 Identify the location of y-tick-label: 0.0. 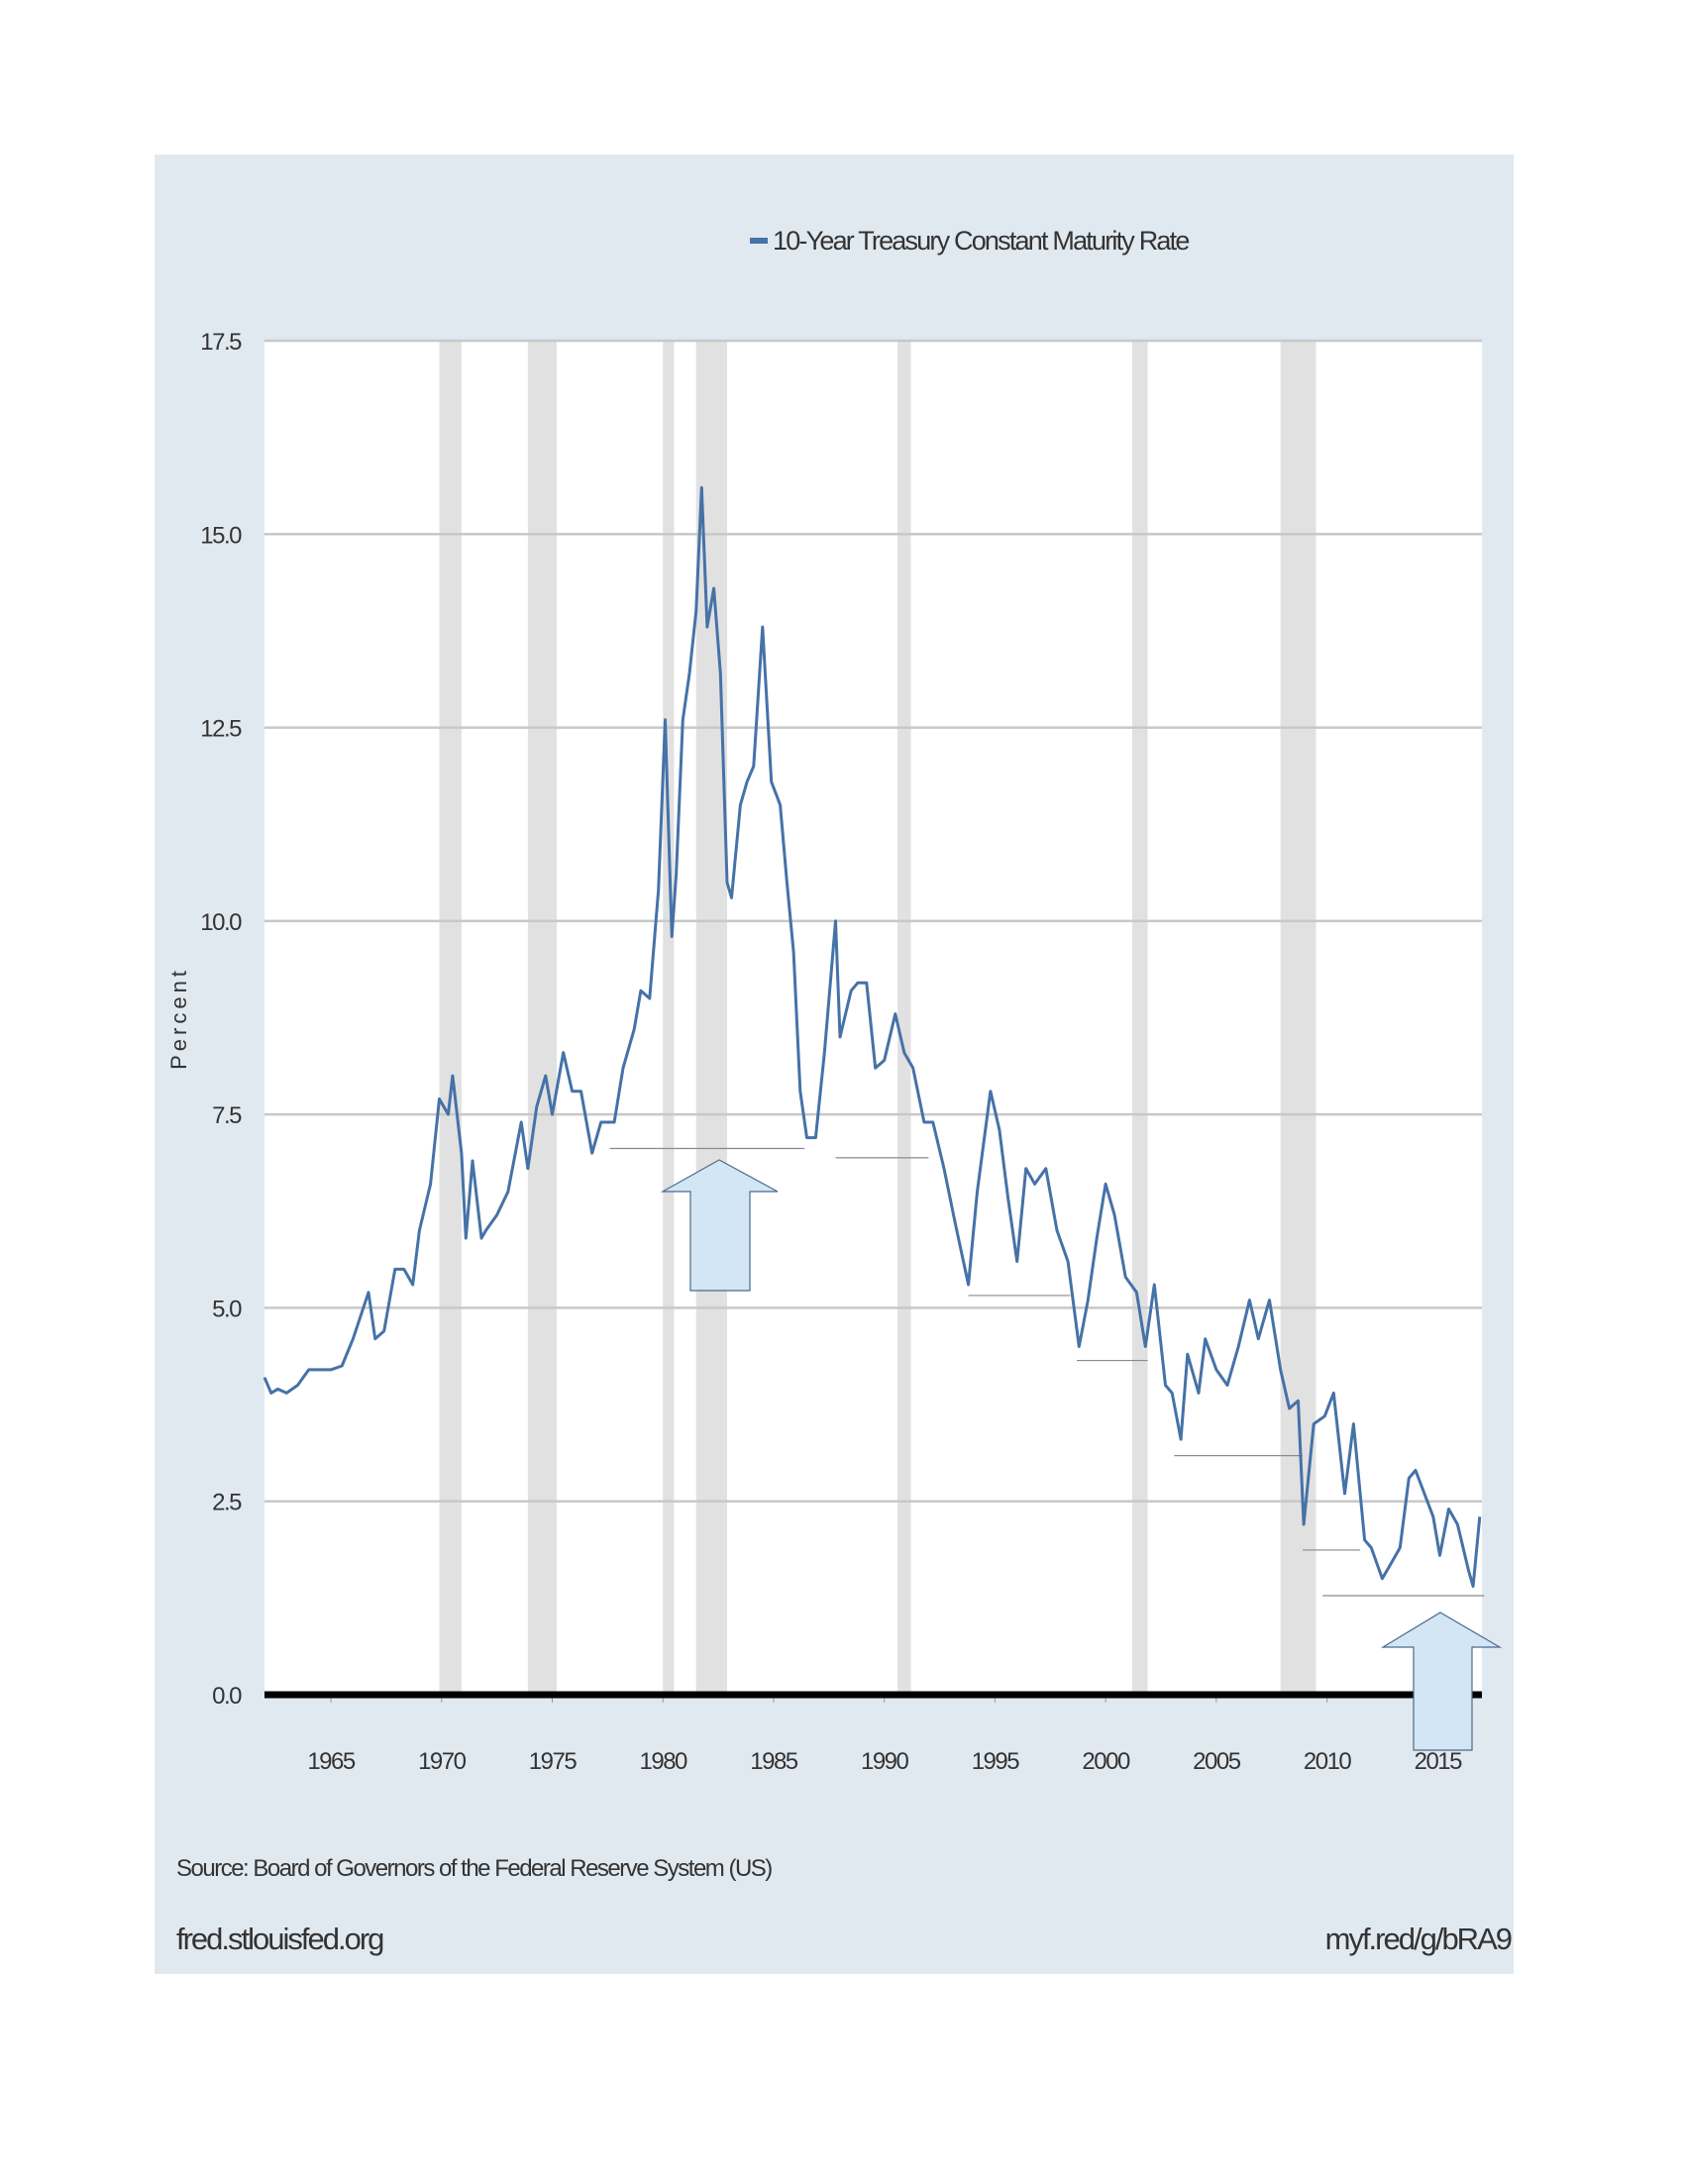
(227, 1696).